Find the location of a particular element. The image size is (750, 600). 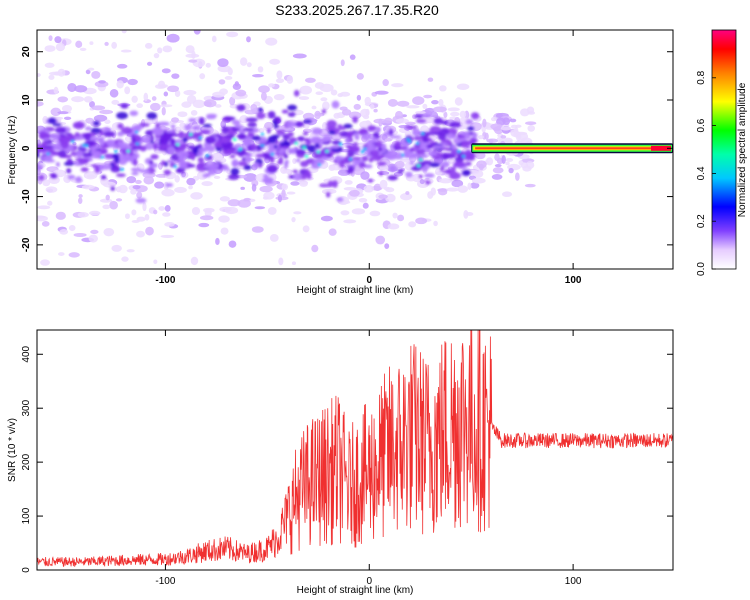

heatmap-core is located at coordinates (258, 146).